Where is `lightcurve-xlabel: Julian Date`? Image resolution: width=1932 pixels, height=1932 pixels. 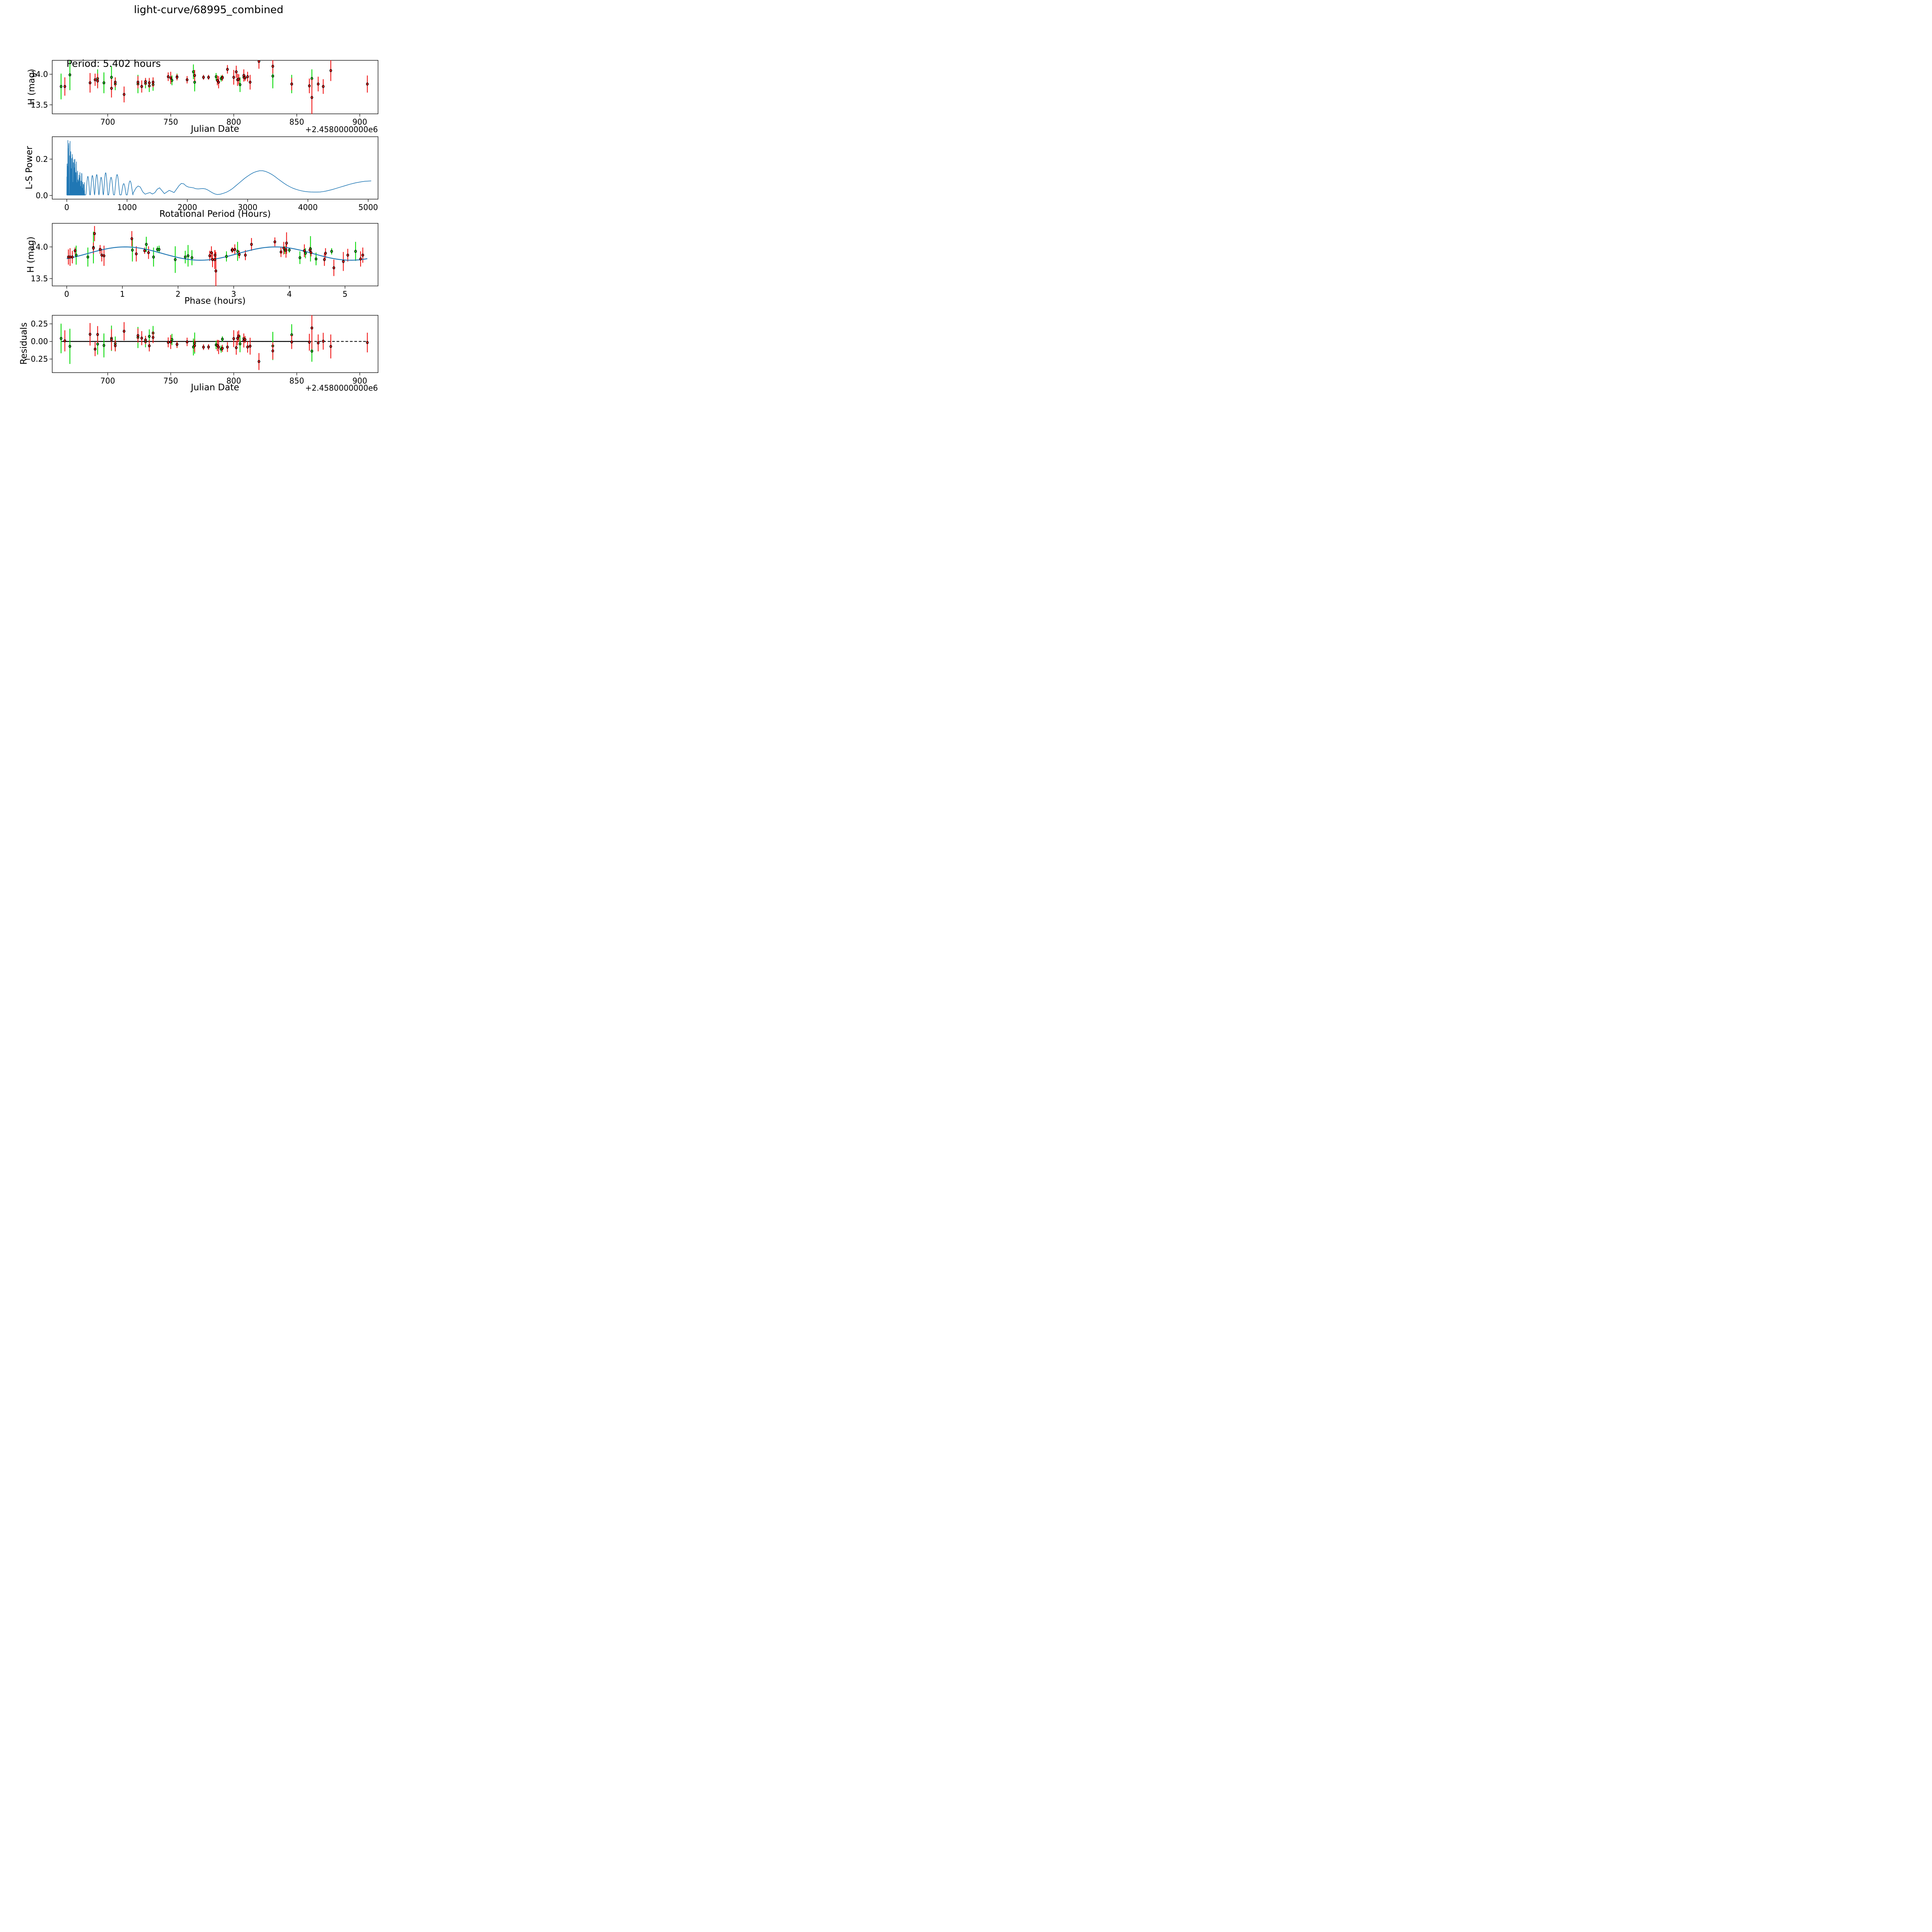
lightcurve-xlabel: Julian Date is located at coordinates (215, 129).